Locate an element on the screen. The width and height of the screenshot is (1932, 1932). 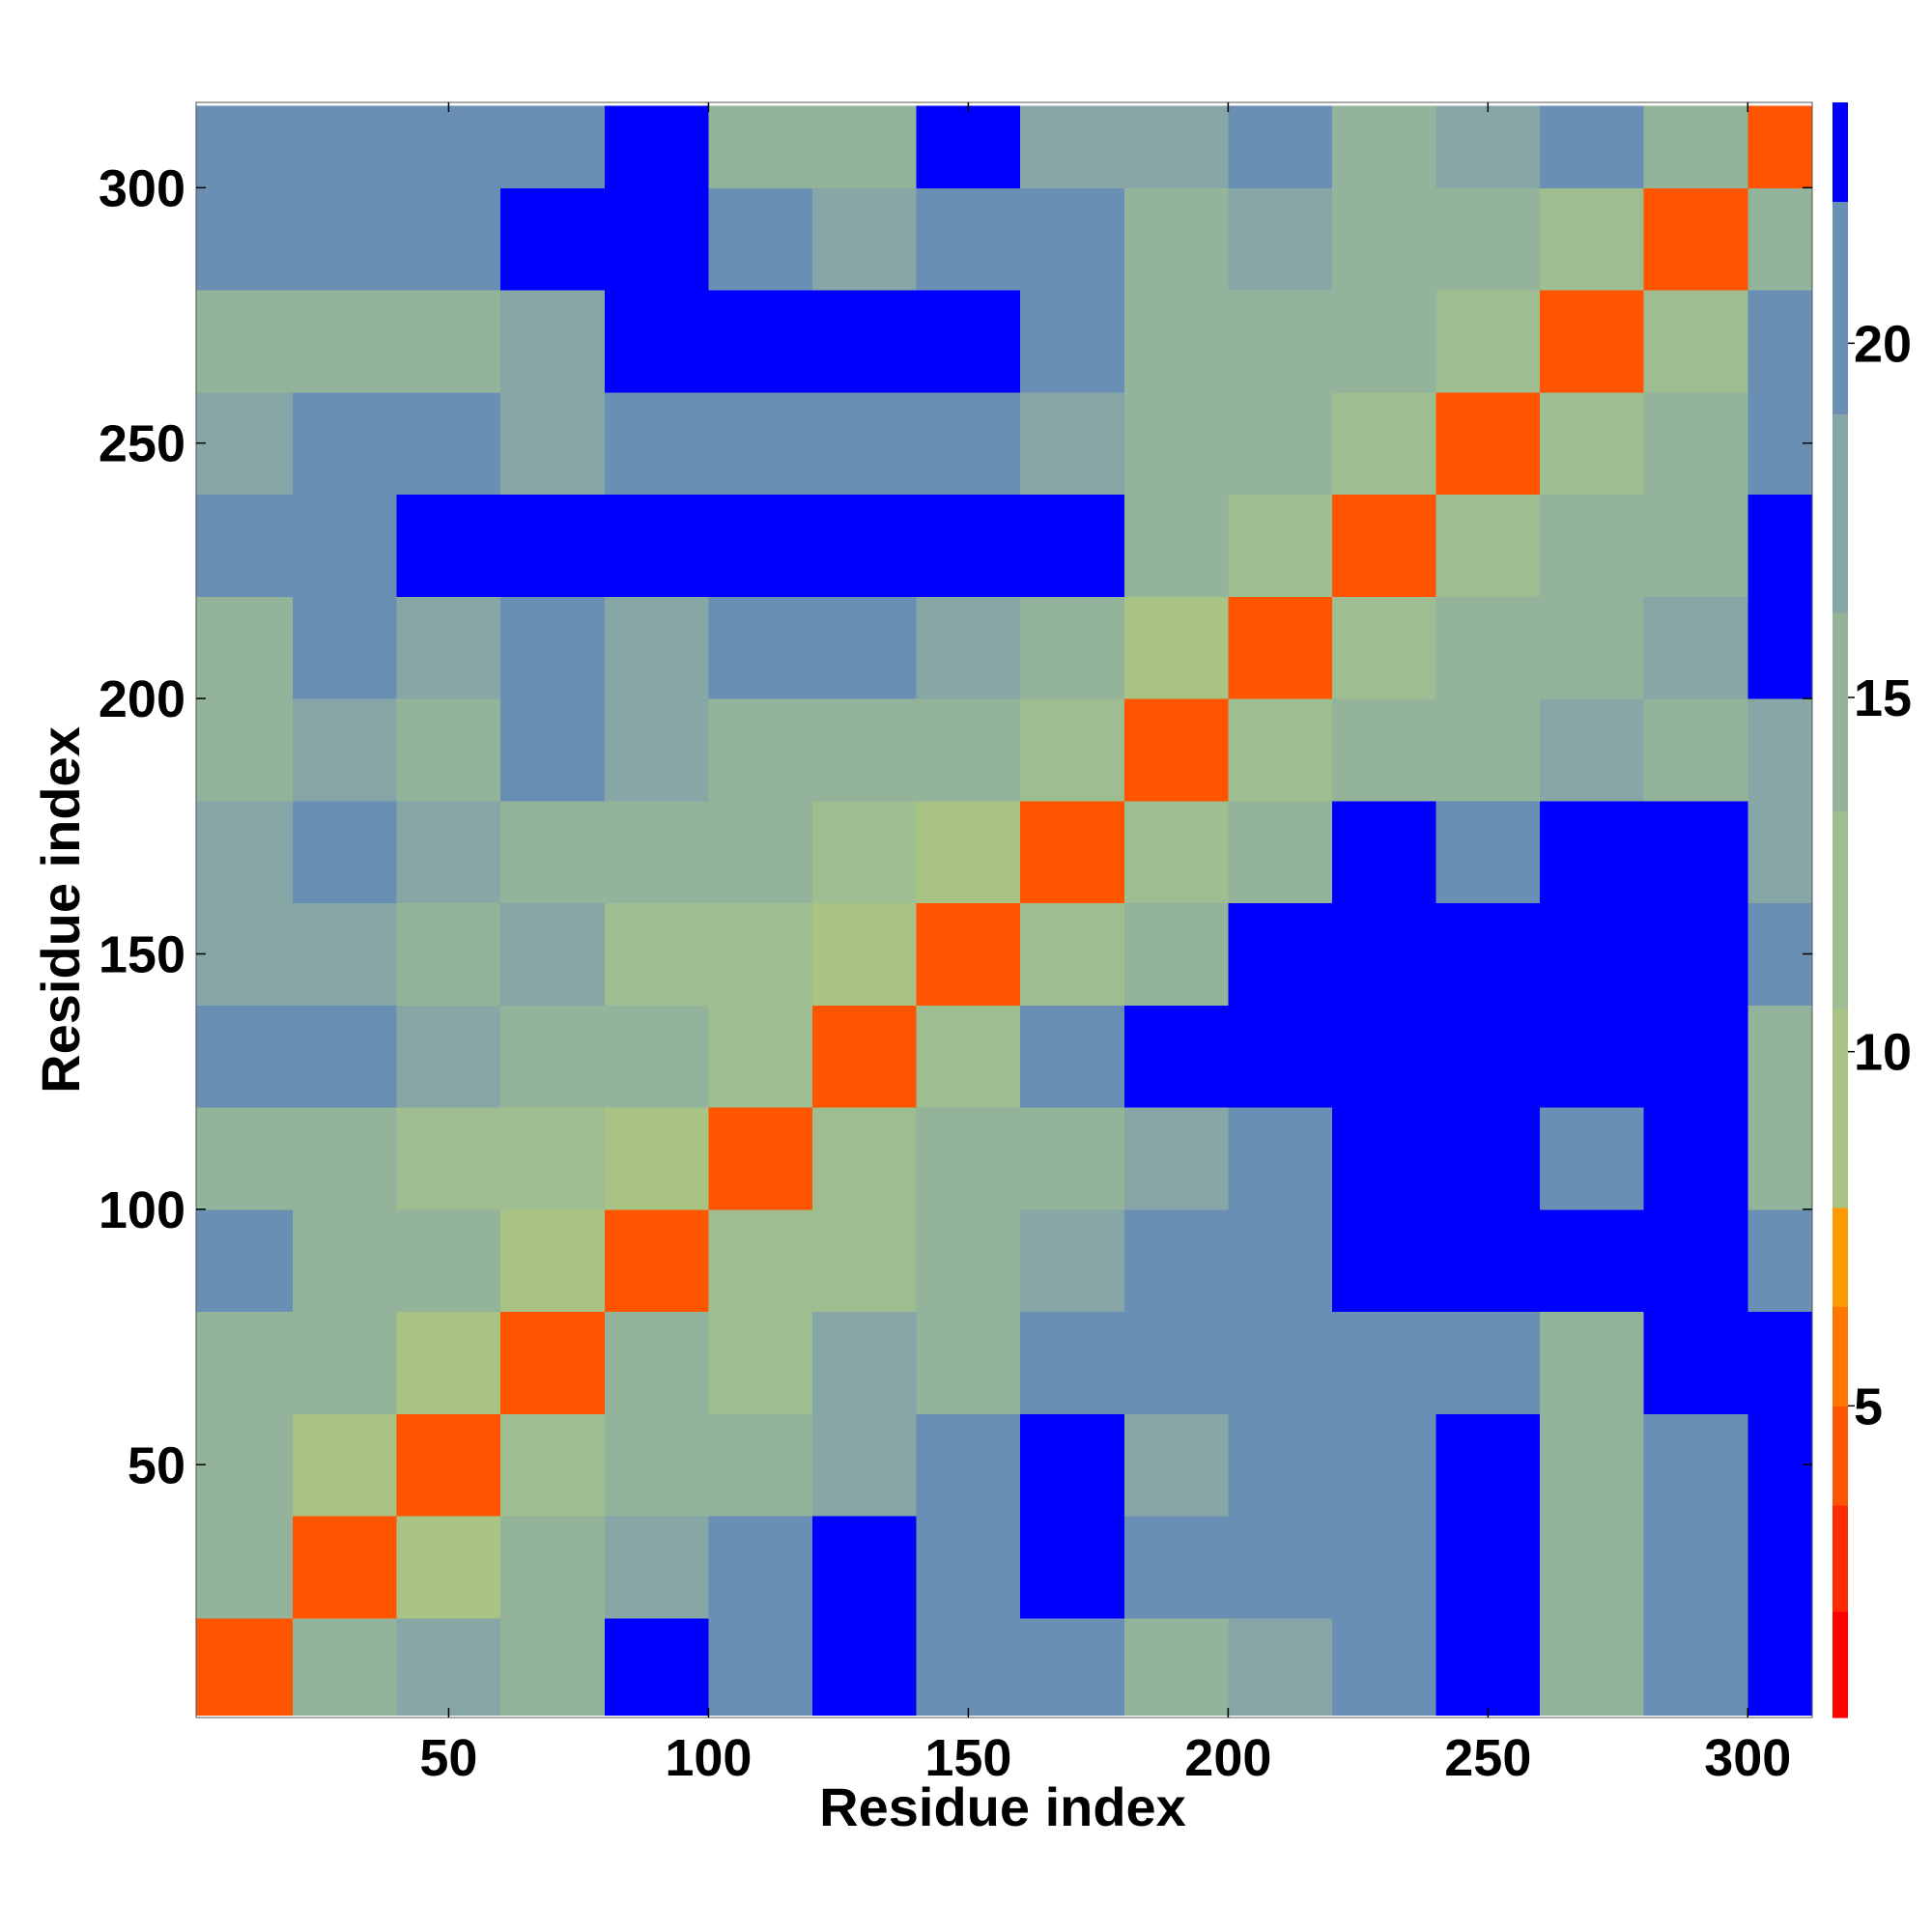
x-tick-label: 250 is located at coordinates (1487, 1758).